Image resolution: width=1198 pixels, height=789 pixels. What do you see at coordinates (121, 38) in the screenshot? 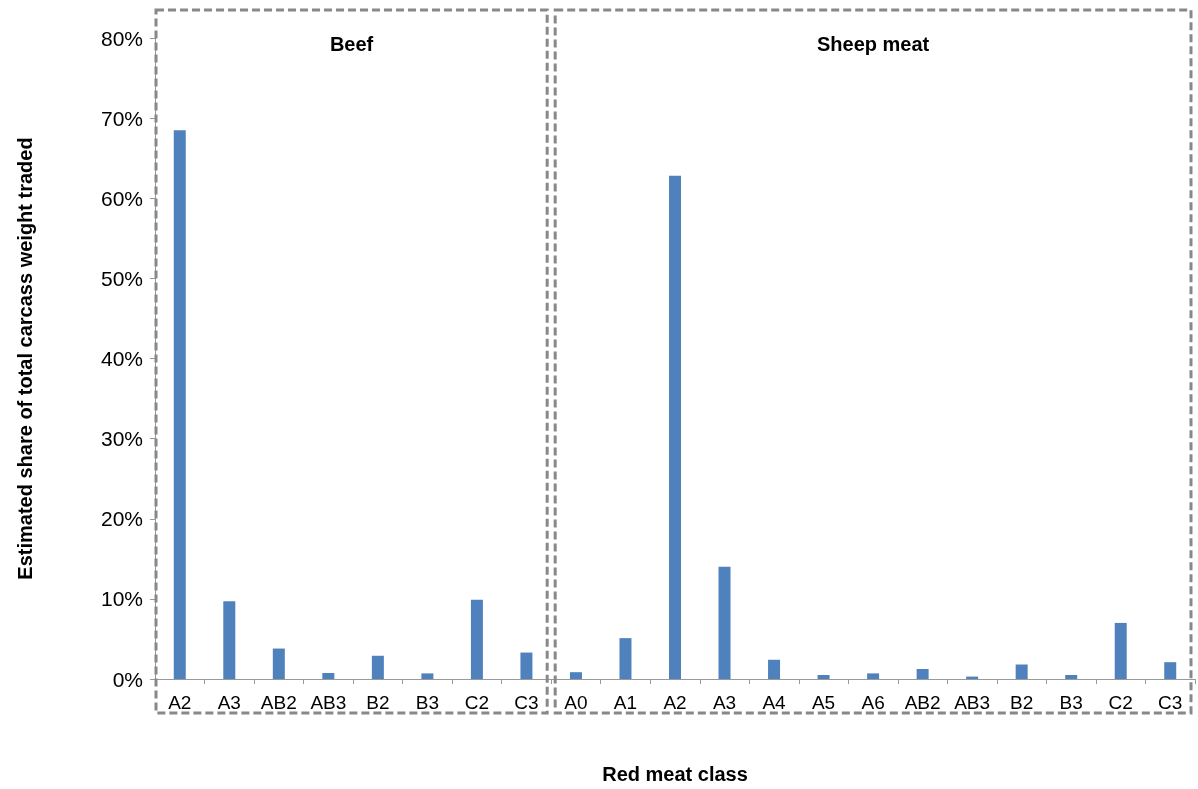
I see `y-tick-label: 80%` at bounding box center [121, 38].